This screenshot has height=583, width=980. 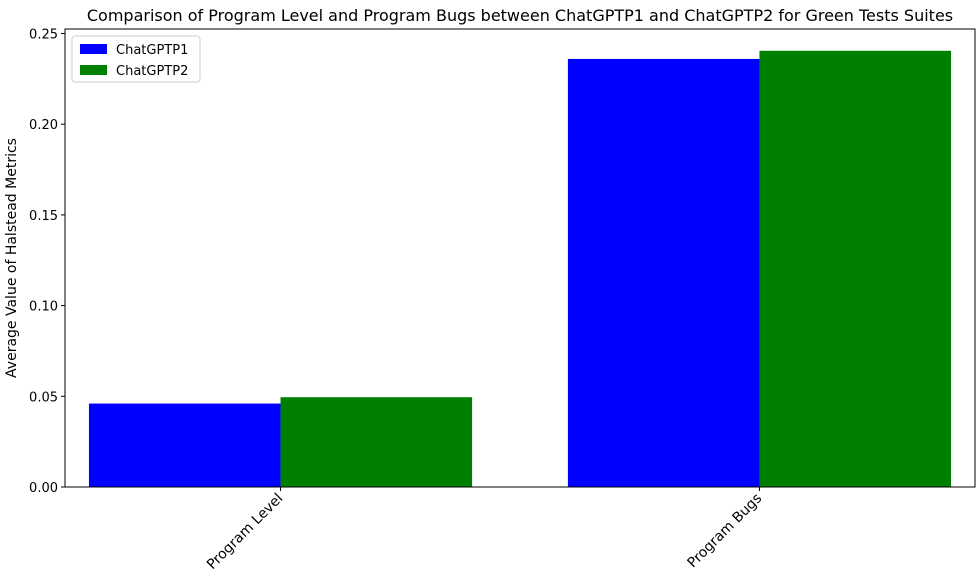 What do you see at coordinates (152, 50) in the screenshot?
I see `legend-label-chatgptp1: ChatGPTP1` at bounding box center [152, 50].